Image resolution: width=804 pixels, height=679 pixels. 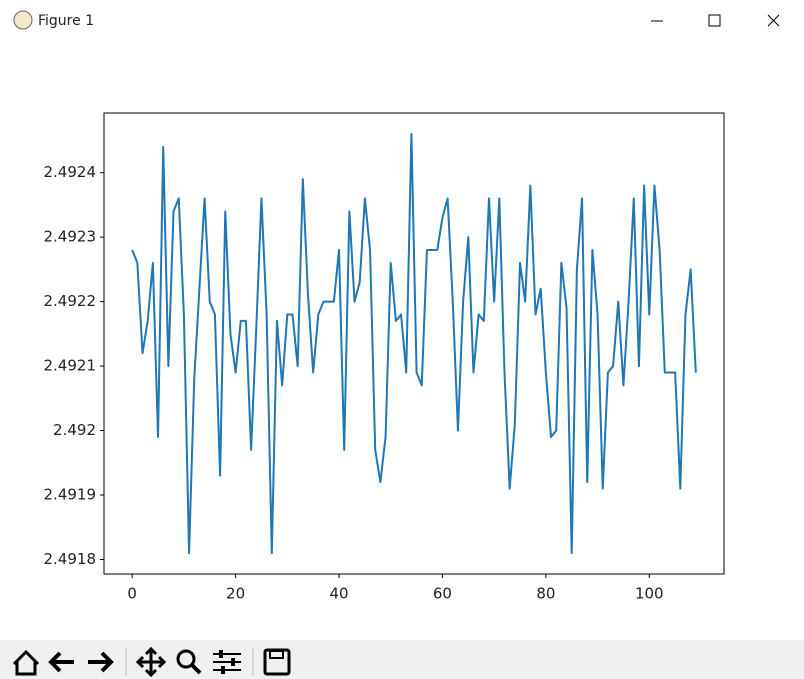 I want to click on x-tick-label: 100, so click(x=649, y=594).